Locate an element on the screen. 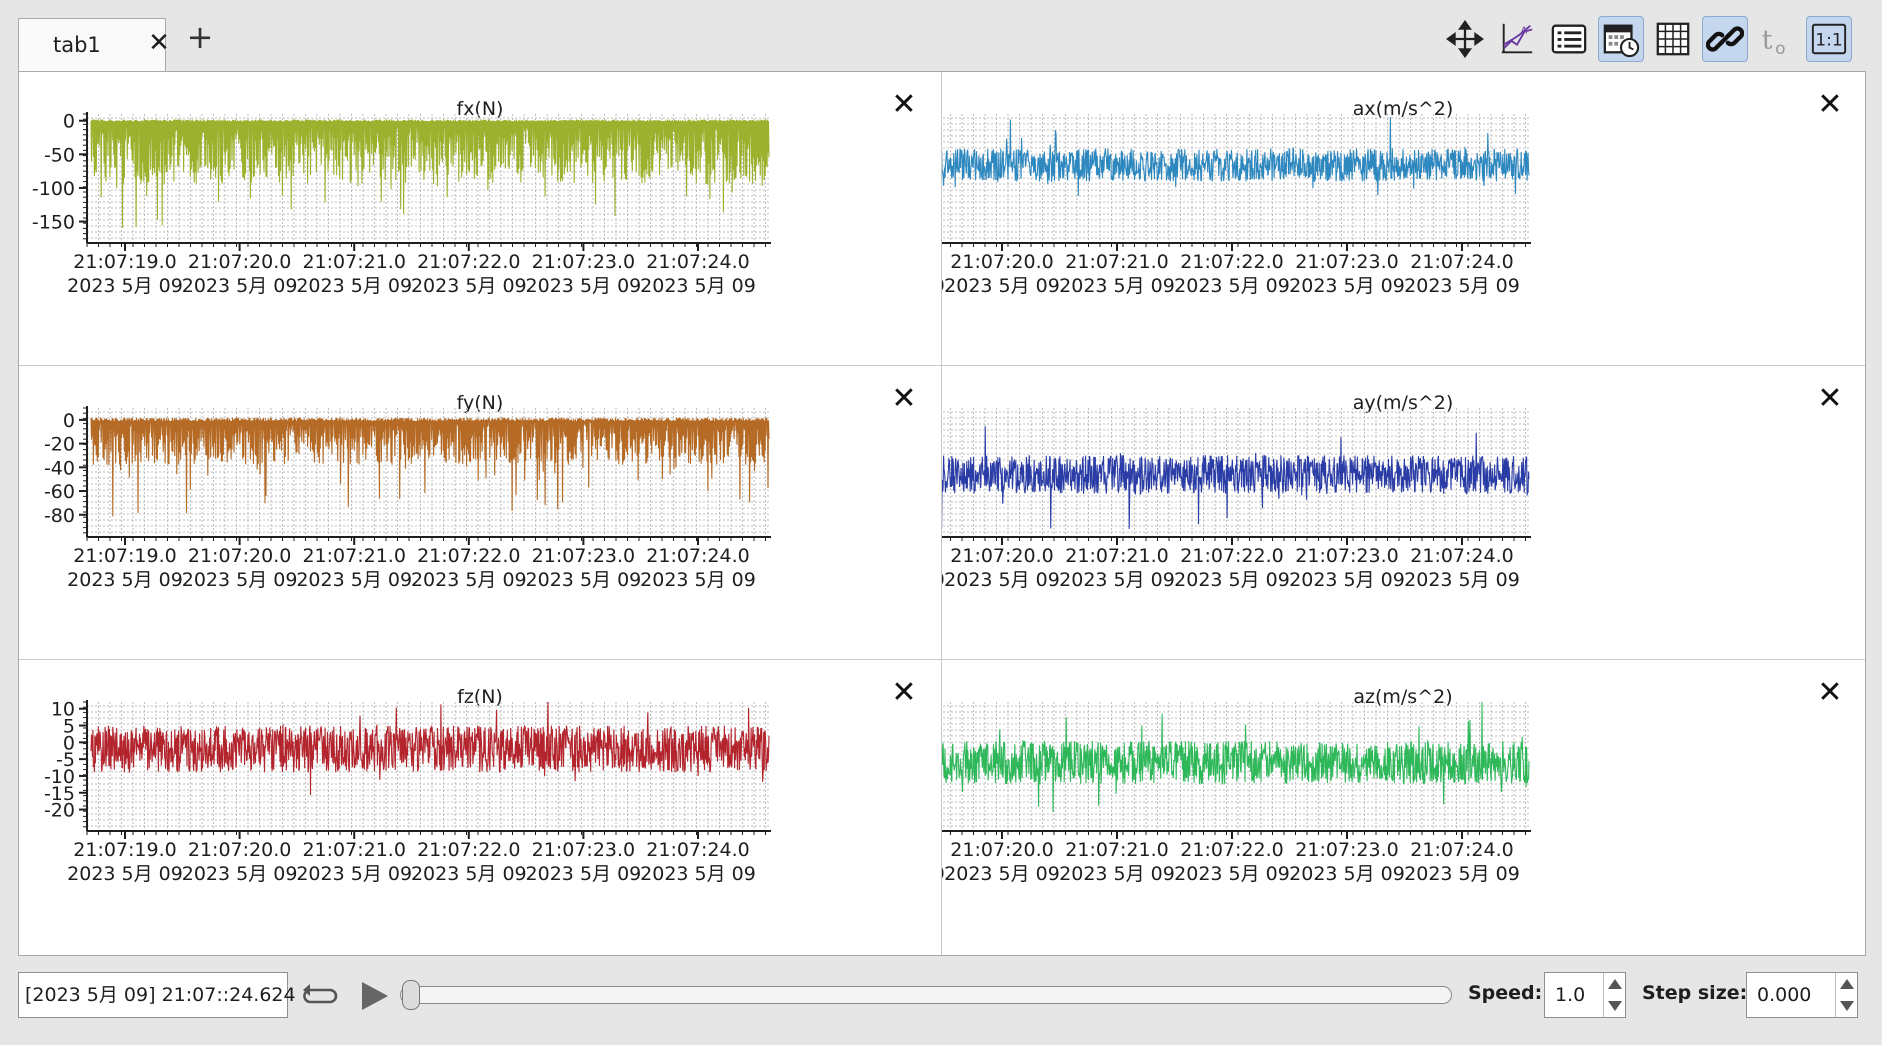 This screenshot has width=1882, height=1045. time-slider-handle is located at coordinates (411, 995).